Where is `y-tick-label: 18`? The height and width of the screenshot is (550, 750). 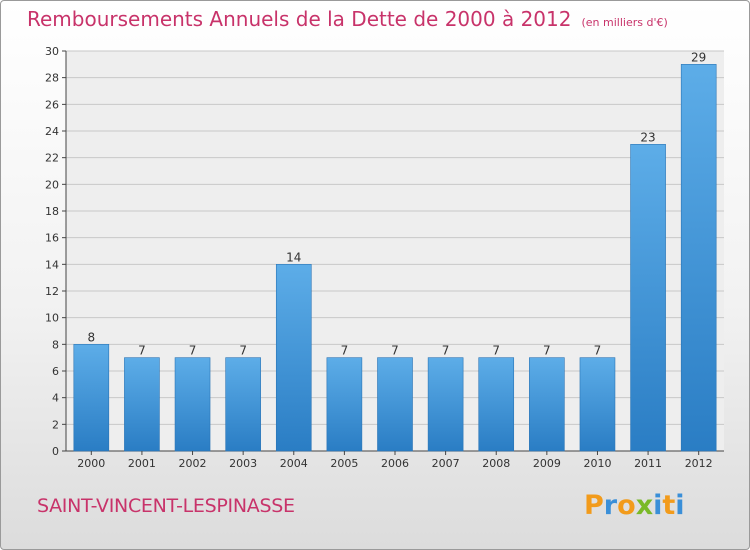 y-tick-label: 18 is located at coordinates (52, 211).